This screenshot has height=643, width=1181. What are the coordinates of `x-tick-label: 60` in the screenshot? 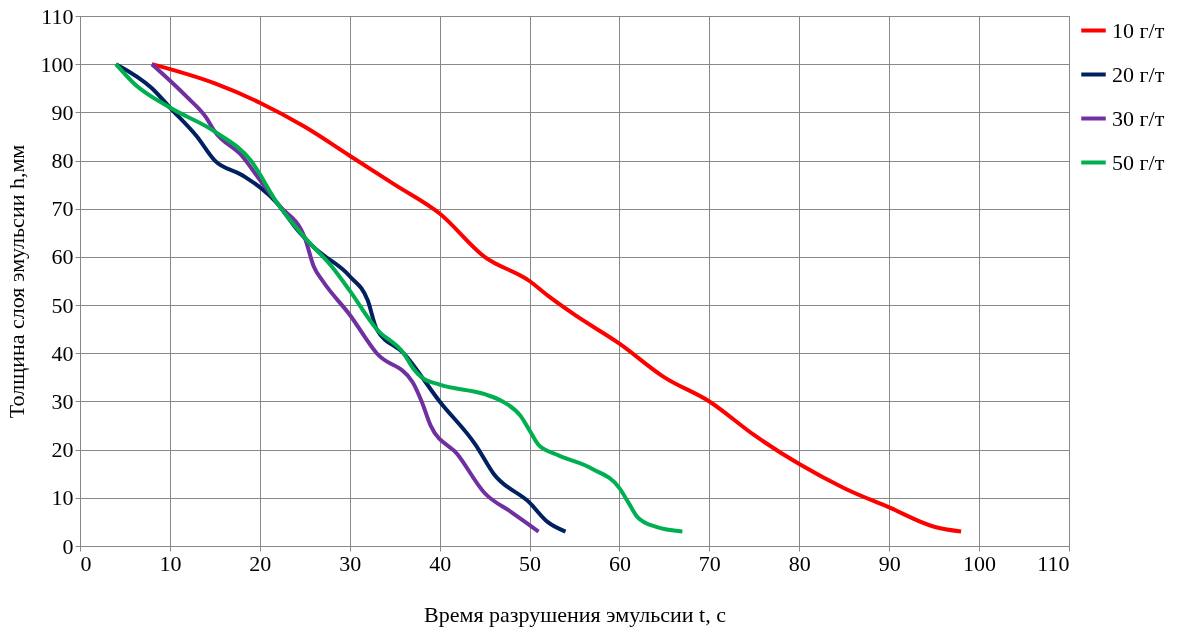 It's located at (619, 563).